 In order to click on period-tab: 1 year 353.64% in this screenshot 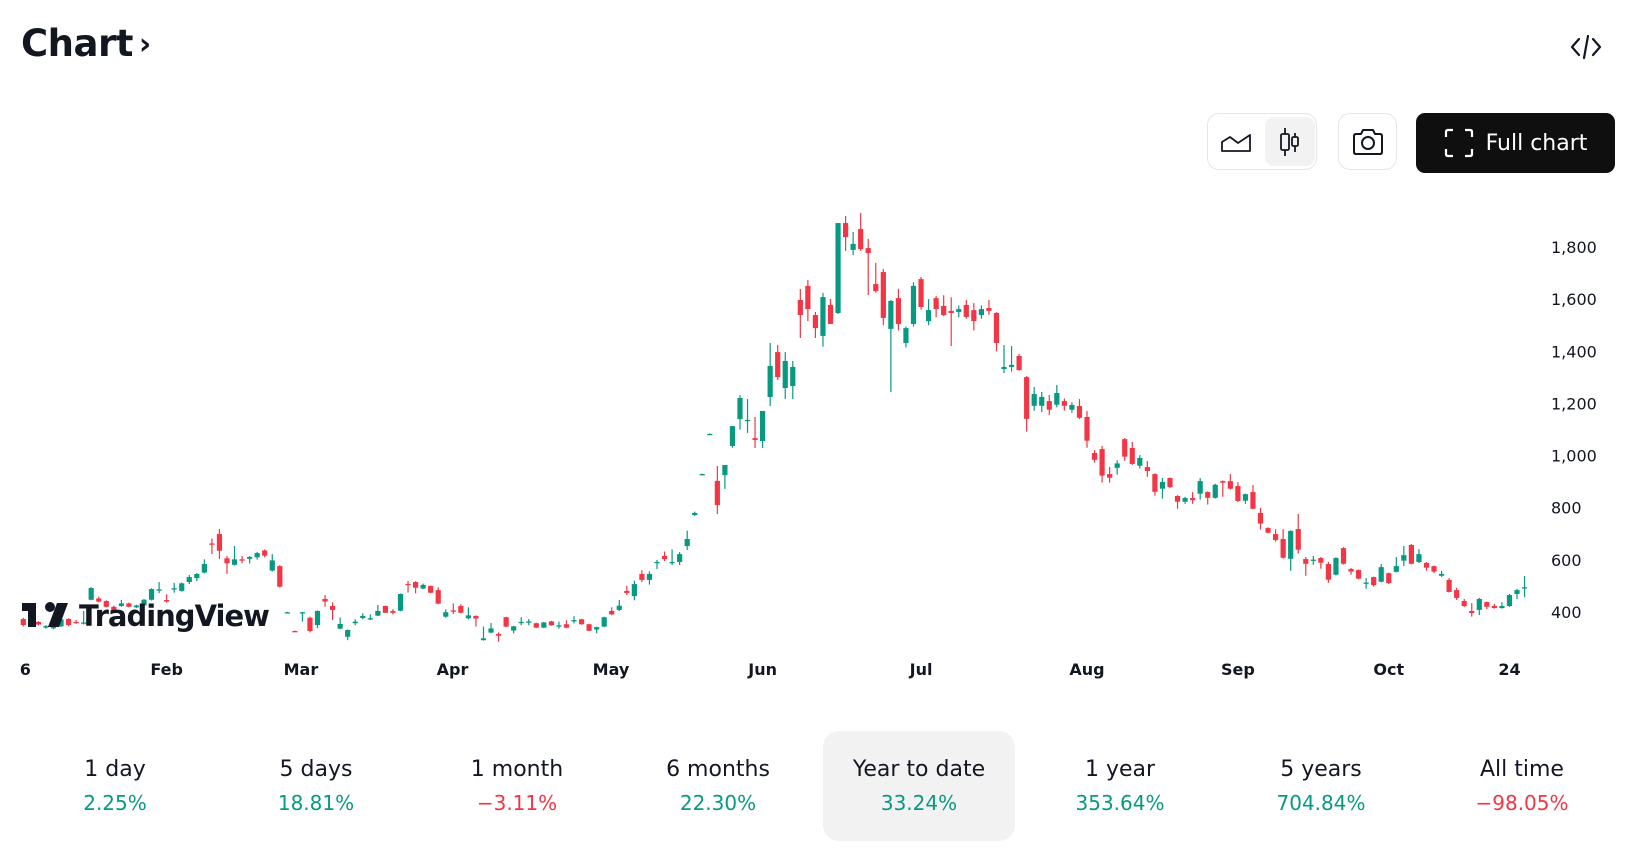, I will do `click(1120, 786)`.